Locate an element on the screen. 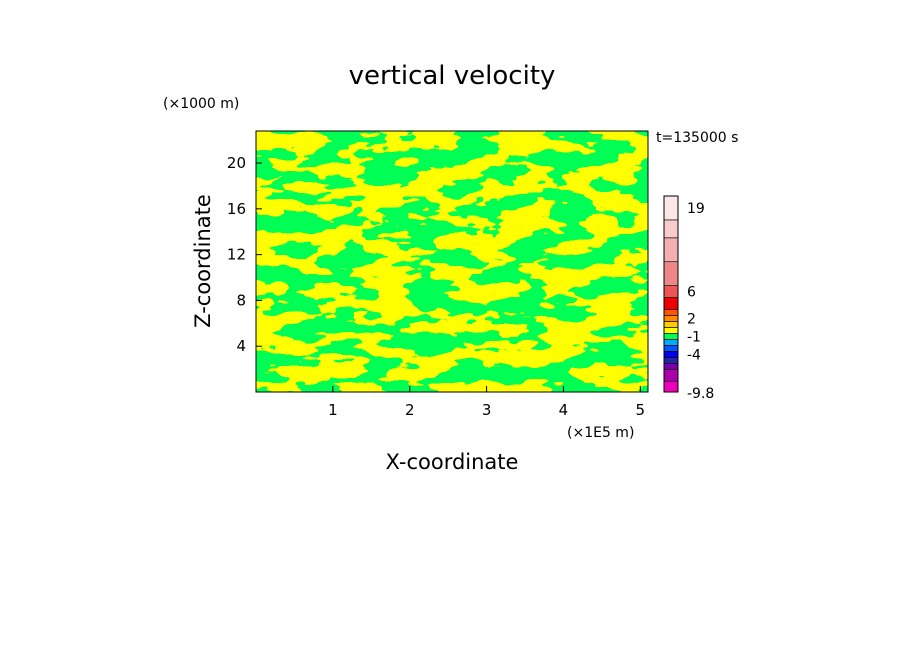  y-tick-label: 20 is located at coordinates (236, 163).